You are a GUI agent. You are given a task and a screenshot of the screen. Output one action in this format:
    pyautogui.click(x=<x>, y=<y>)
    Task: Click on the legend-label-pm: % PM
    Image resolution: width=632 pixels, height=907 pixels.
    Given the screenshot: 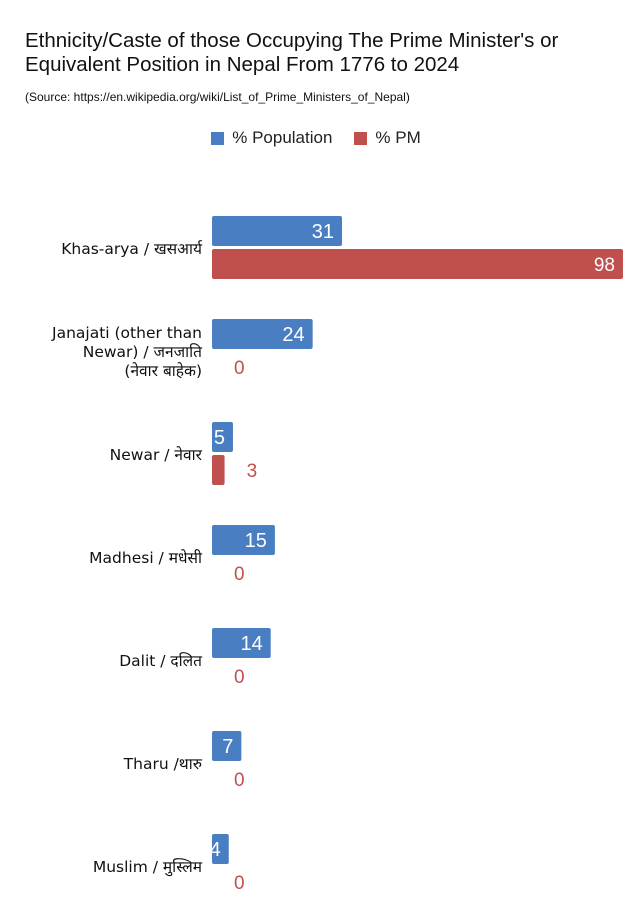 What is the action you would take?
    pyautogui.click(x=398, y=137)
    